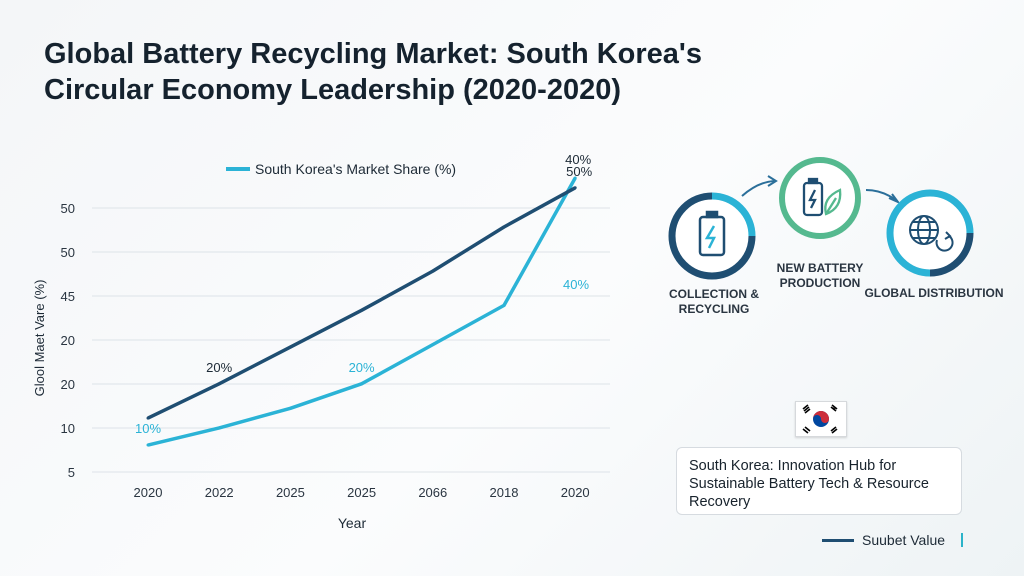 The image size is (1024, 576). What do you see at coordinates (504, 492) in the screenshot?
I see `x-tick-label: 2018` at bounding box center [504, 492].